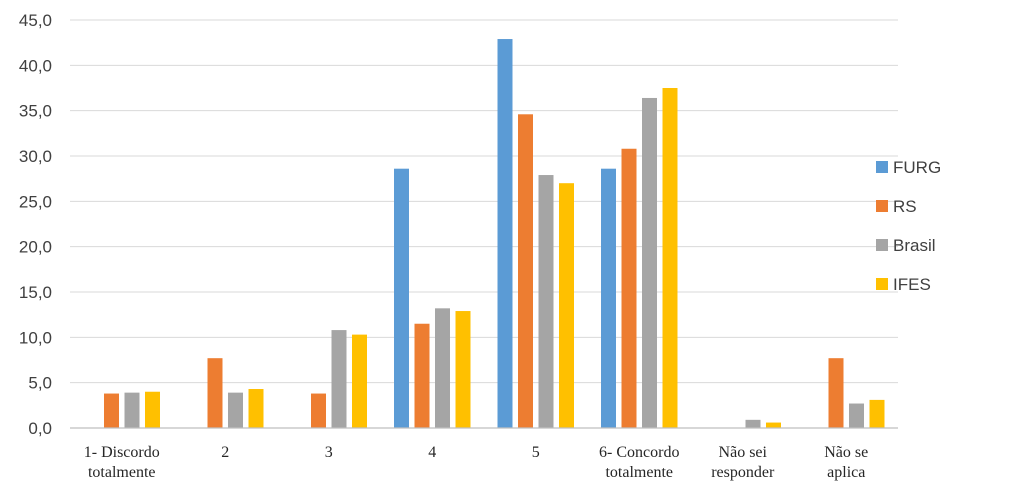 The height and width of the screenshot is (495, 1024). Describe the element at coordinates (743, 452) in the screenshot. I see `x-category-label: Não sei` at that location.